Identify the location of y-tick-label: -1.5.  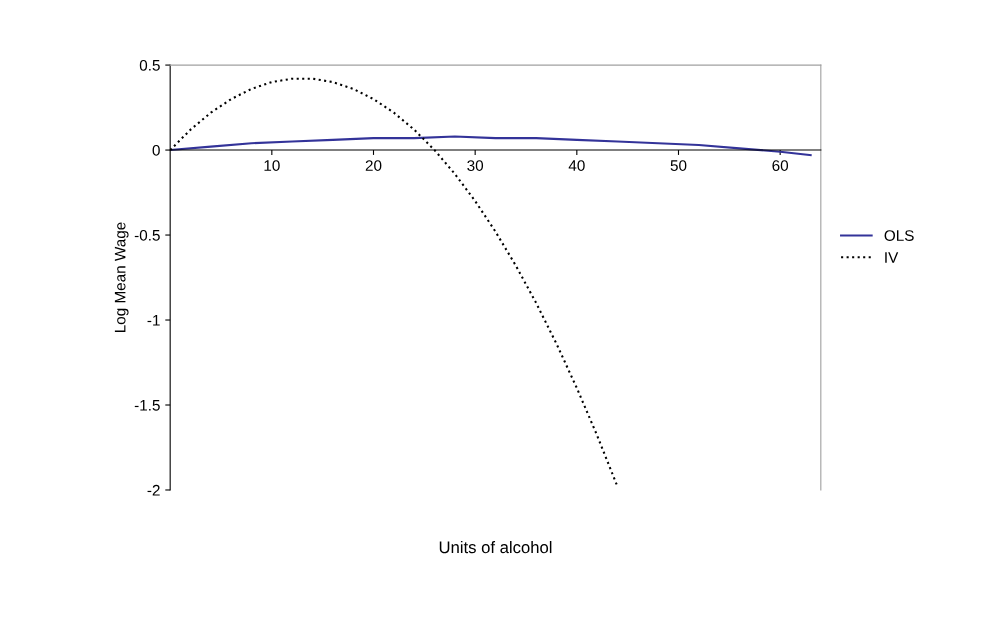
(147, 405).